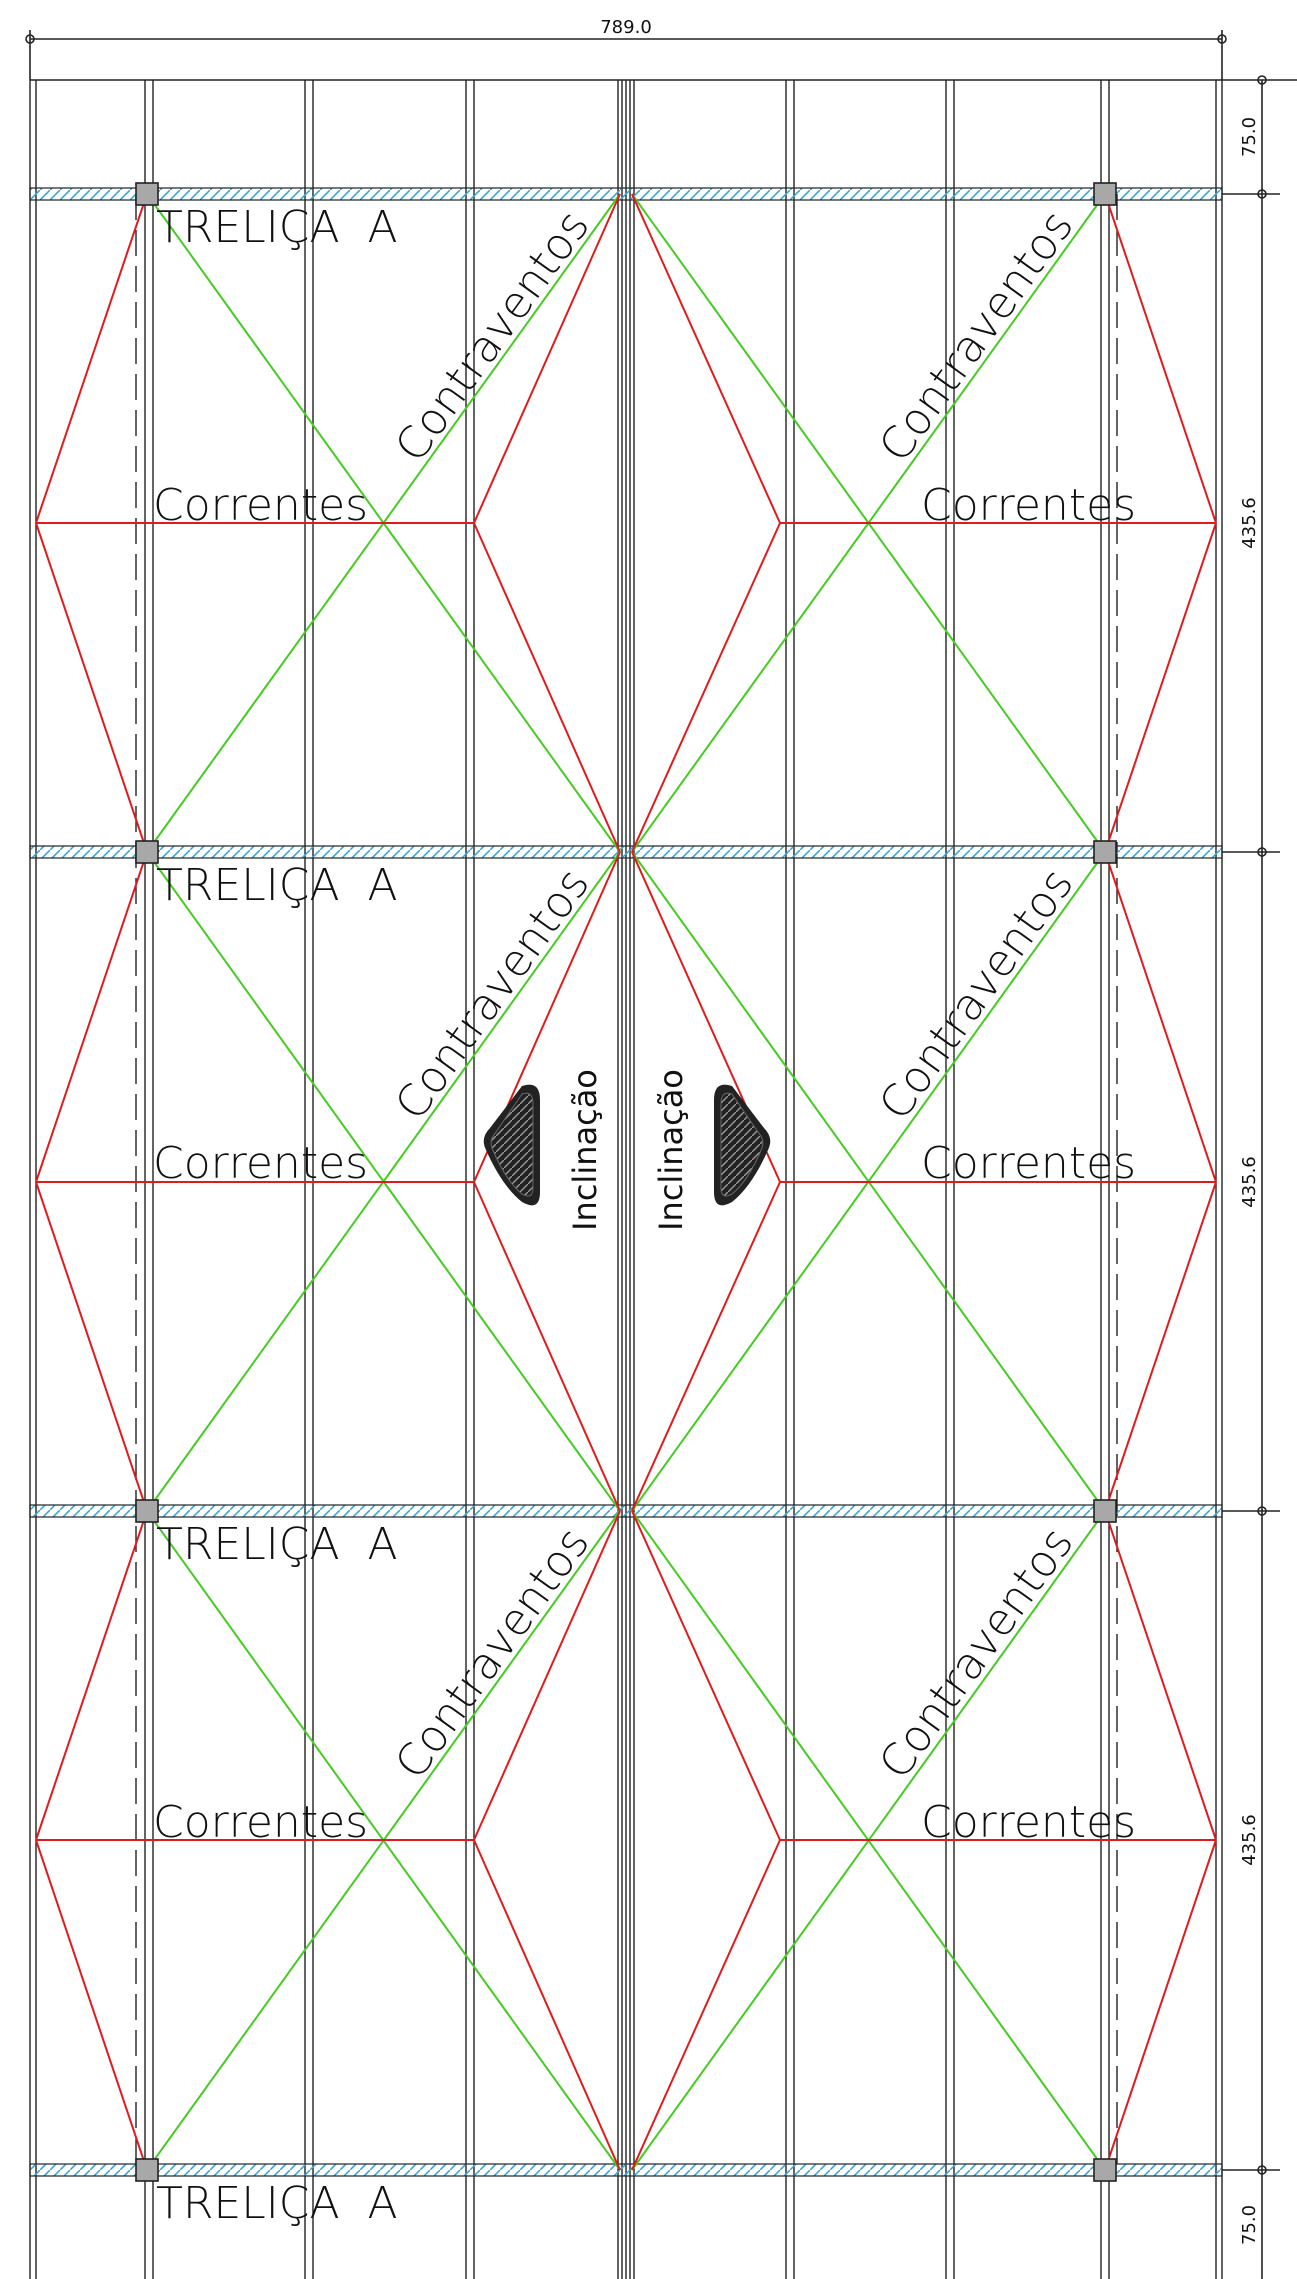  Describe the element at coordinates (626, 55) in the screenshot. I see `top-dimension` at that location.